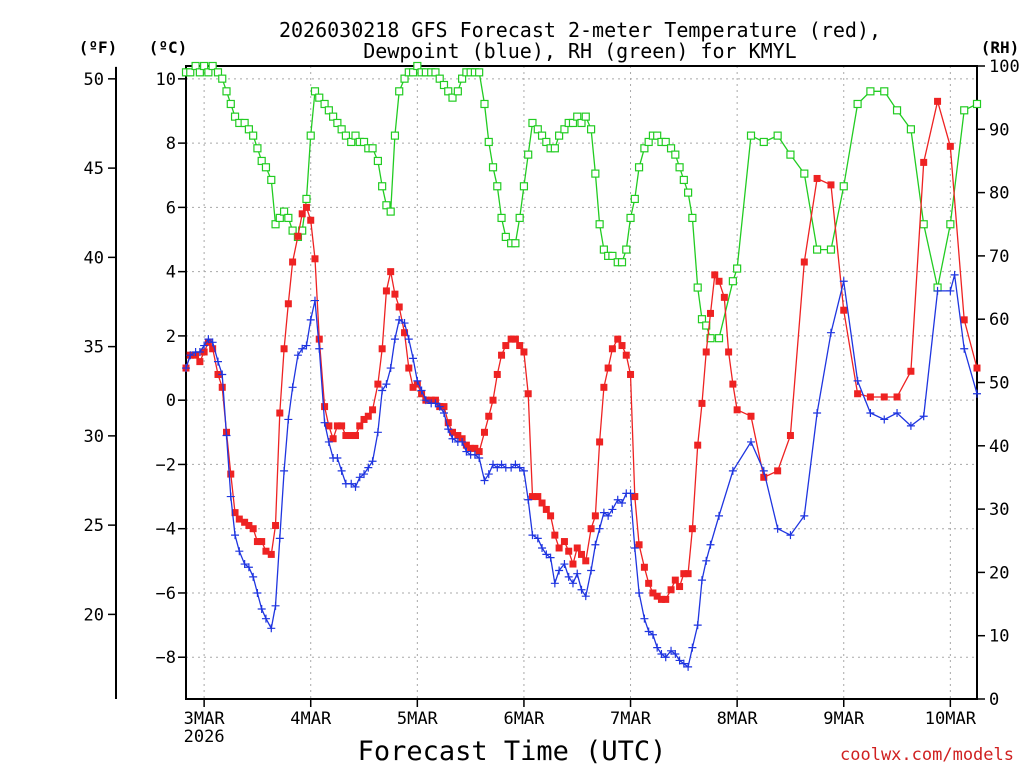 The height and width of the screenshot is (768, 1024). Describe the element at coordinates (844, 719) in the screenshot. I see `x-tick-label: 9MAR` at that location.